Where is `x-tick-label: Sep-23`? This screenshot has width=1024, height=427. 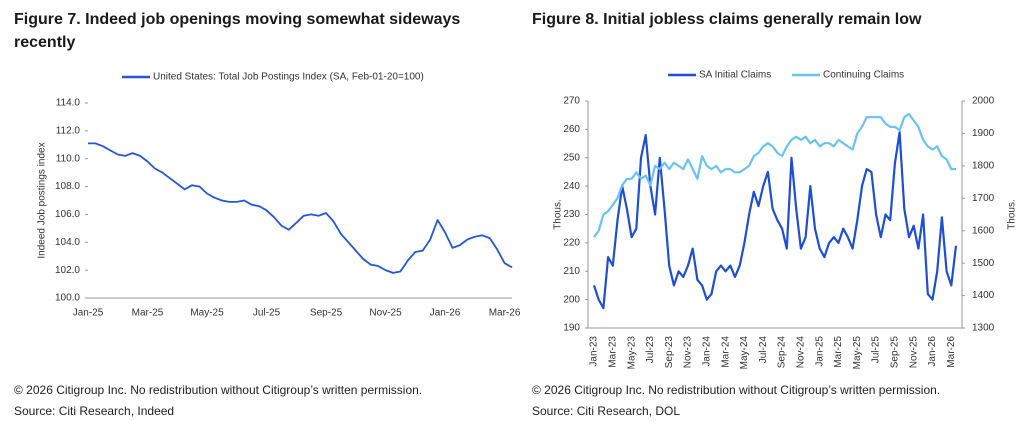 x-tick-label: Sep-23 is located at coordinates (669, 352).